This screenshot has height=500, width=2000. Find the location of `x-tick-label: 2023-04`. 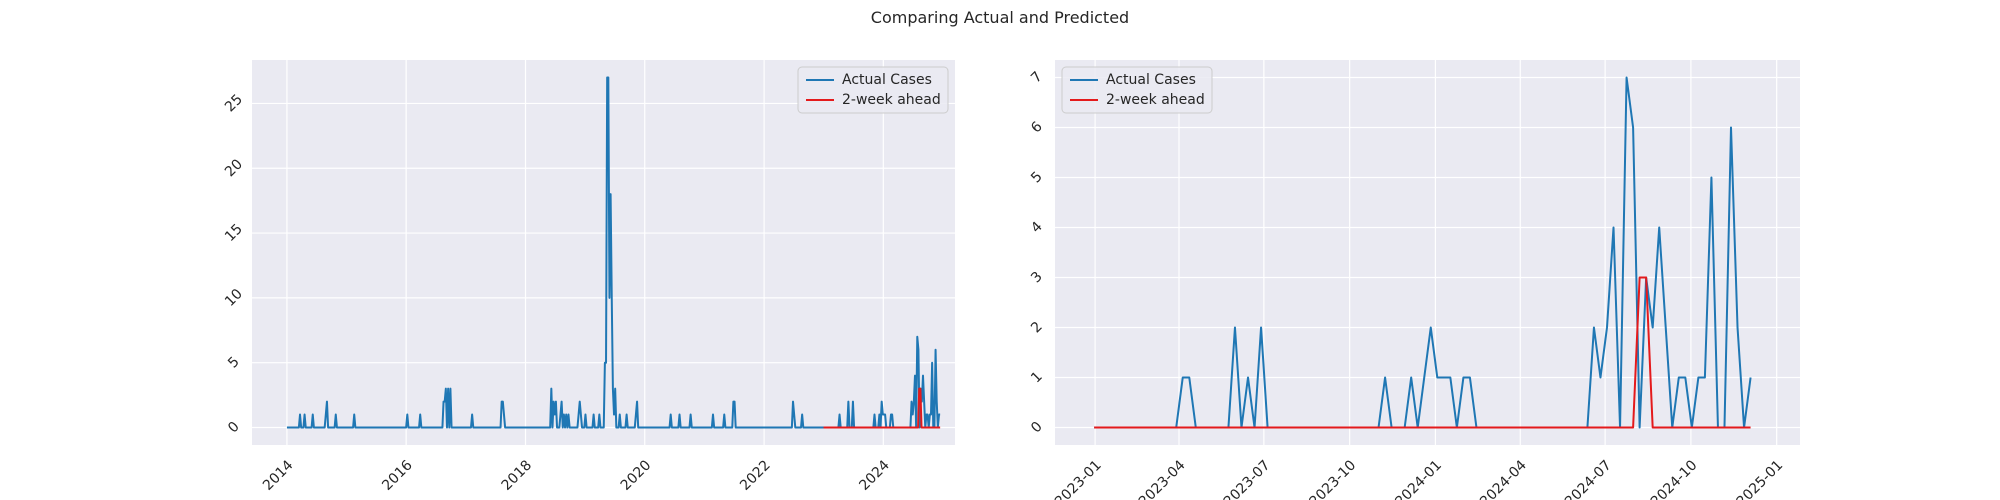

x-tick-label: 2023-04 is located at coordinates (1162, 478).